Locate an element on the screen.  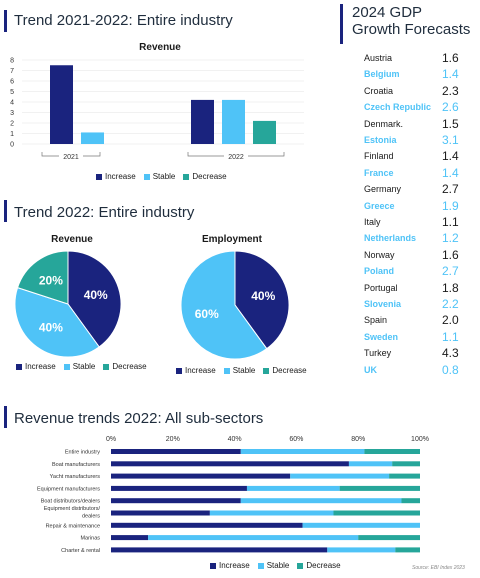
gdp-row: Croatia 2.3 is located at coordinates (414, 91).